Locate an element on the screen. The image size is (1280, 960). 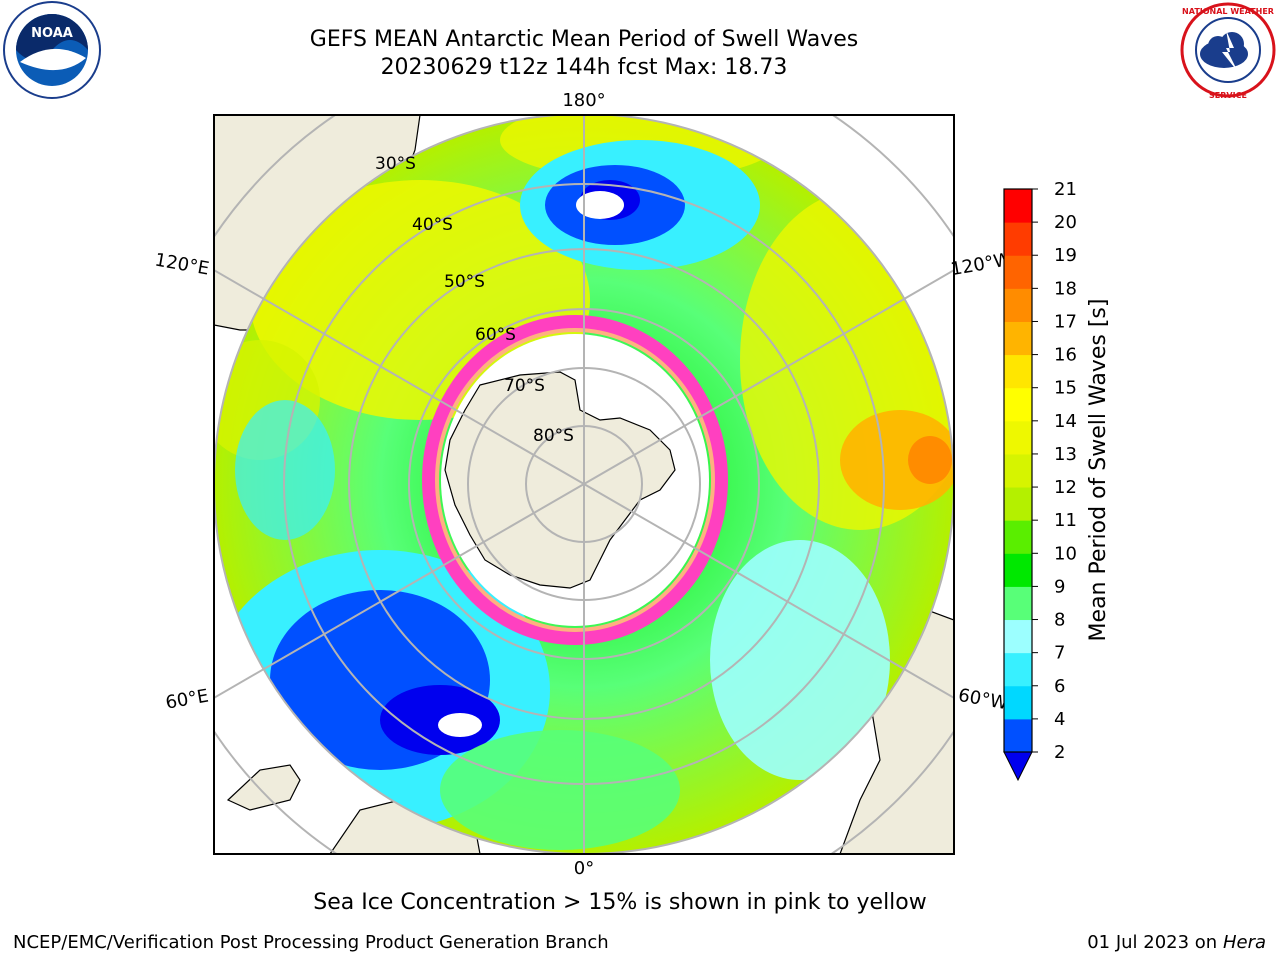
svg-text: NATIONAL WEATHER is located at coordinates (1228, 11).